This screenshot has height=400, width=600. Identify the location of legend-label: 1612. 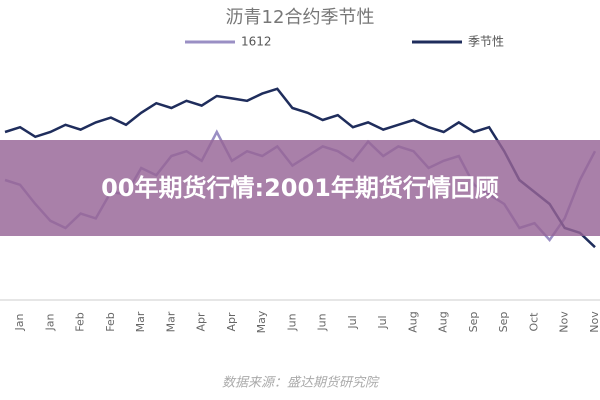
(256, 42).